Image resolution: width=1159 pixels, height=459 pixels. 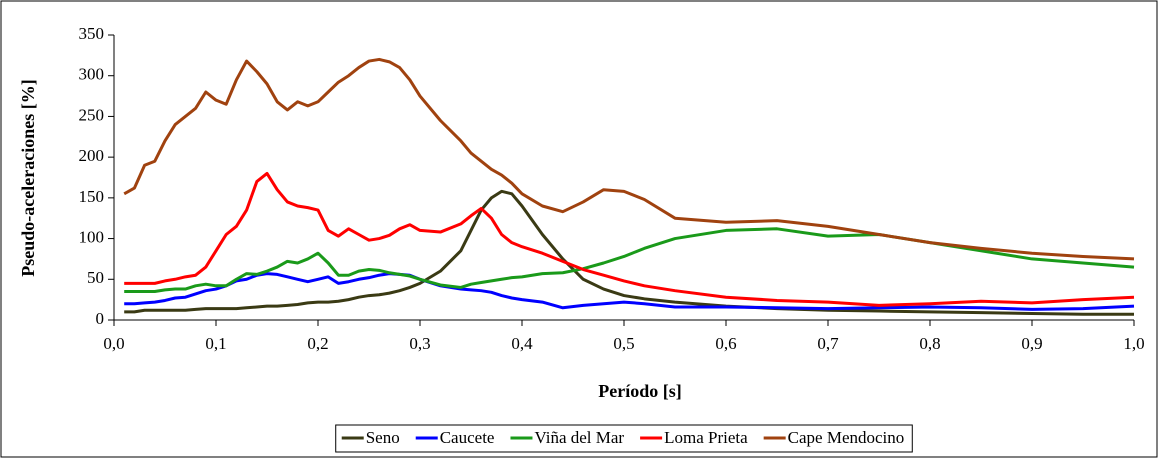 I want to click on x-tick-label: 0,9, so click(x=1031, y=343).